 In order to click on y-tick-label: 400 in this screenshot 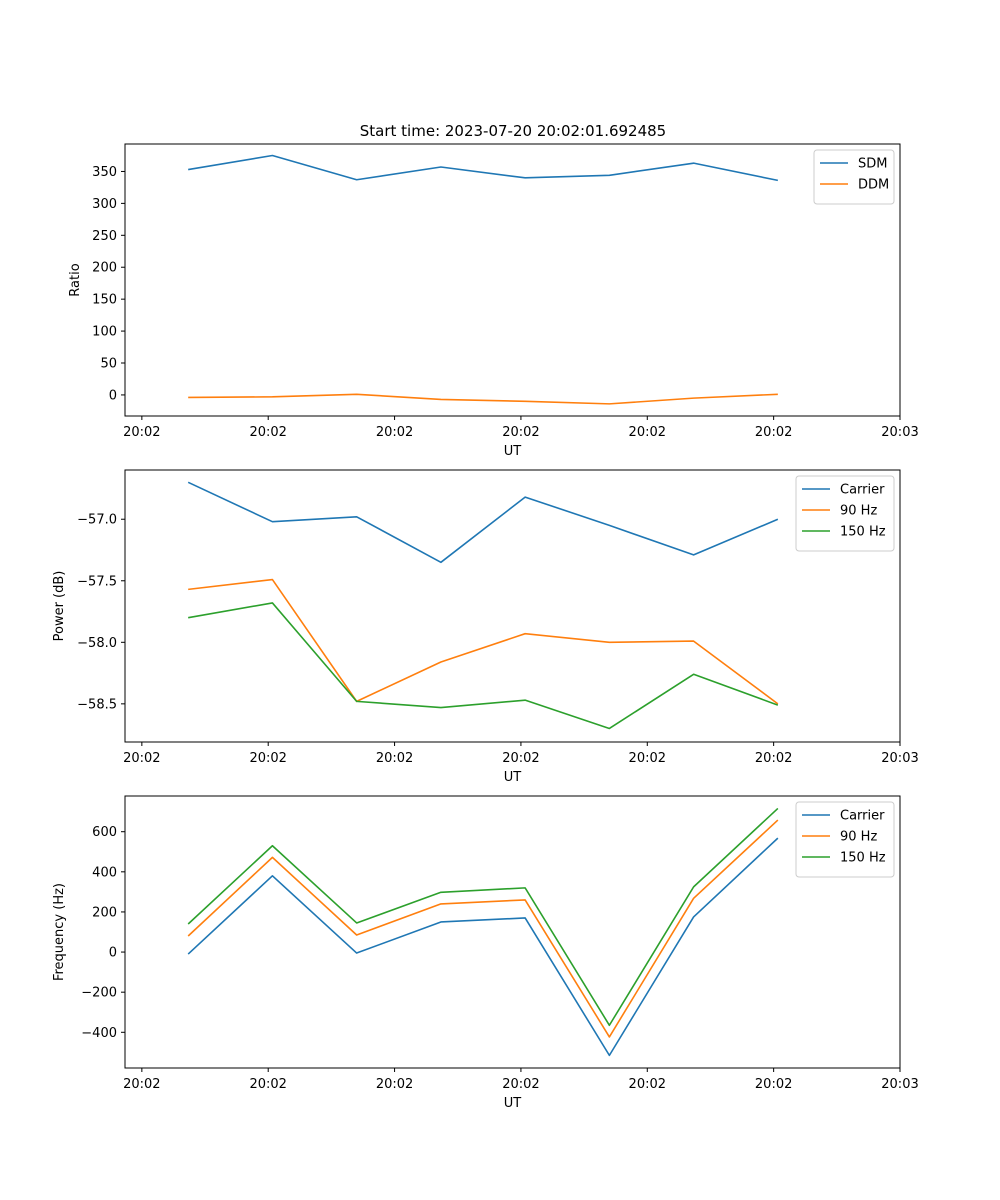, I will do `click(104, 872)`.